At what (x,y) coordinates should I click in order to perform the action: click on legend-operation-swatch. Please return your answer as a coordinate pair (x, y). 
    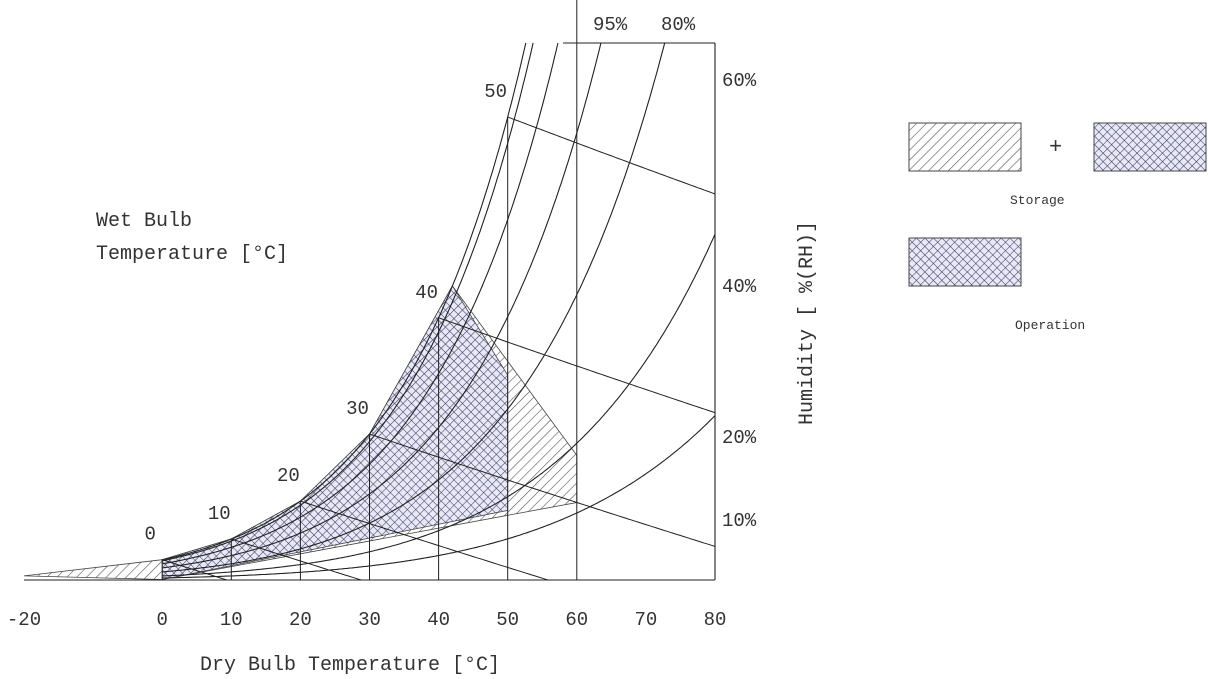
    Looking at the image, I should click on (965, 262).